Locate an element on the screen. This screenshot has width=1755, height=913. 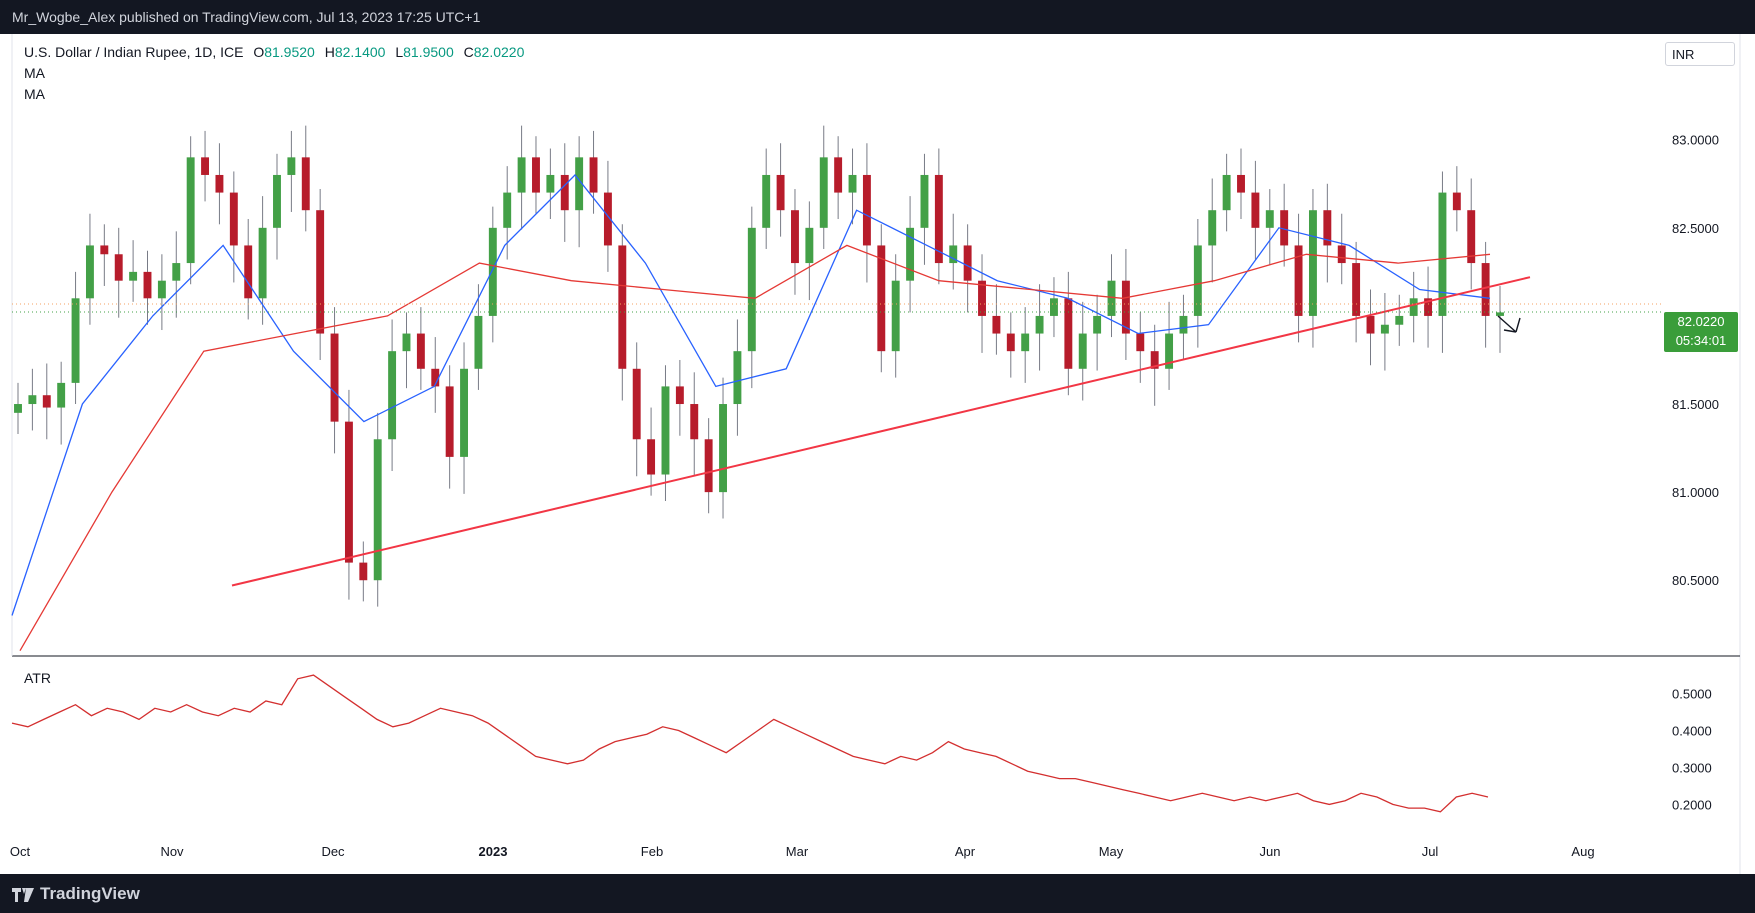
x-tick-label: Nov is located at coordinates (172, 851).